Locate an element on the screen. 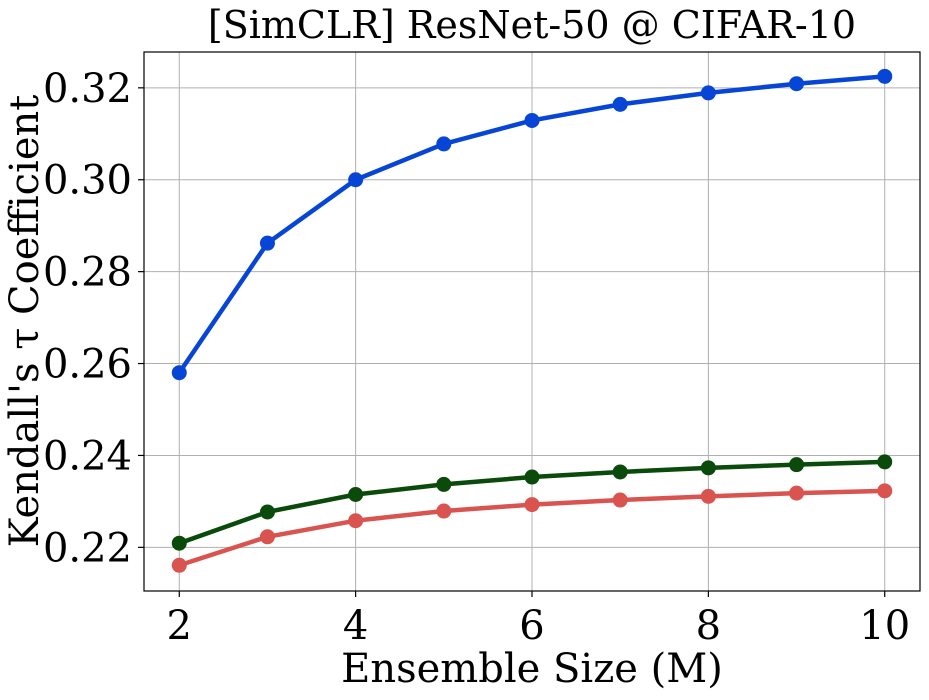 The height and width of the screenshot is (700, 929). y-tick-label: 0.24 is located at coordinates (87, 456).